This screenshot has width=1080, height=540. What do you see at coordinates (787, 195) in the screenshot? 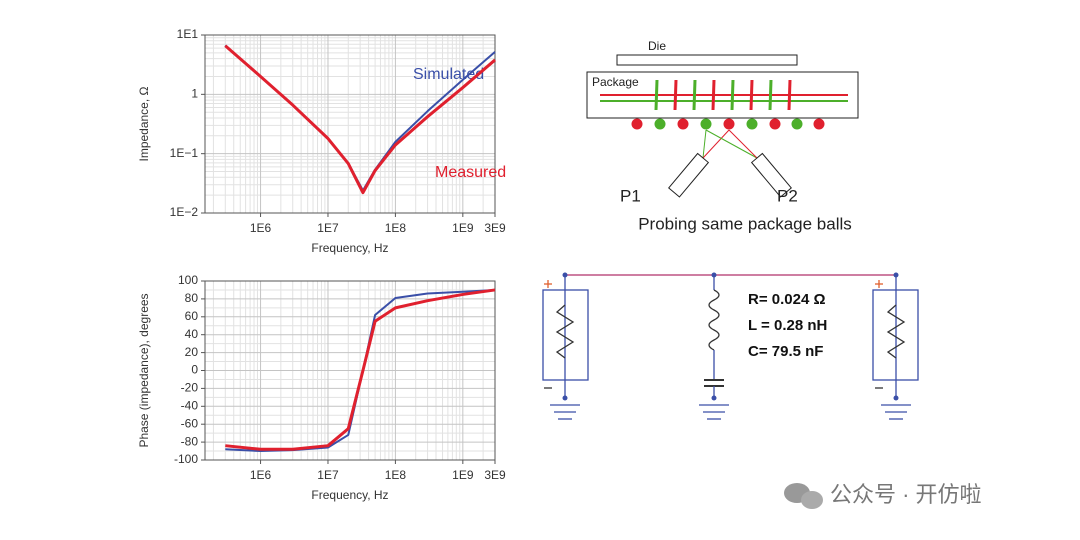
I see `probe-label: P2` at bounding box center [787, 195].